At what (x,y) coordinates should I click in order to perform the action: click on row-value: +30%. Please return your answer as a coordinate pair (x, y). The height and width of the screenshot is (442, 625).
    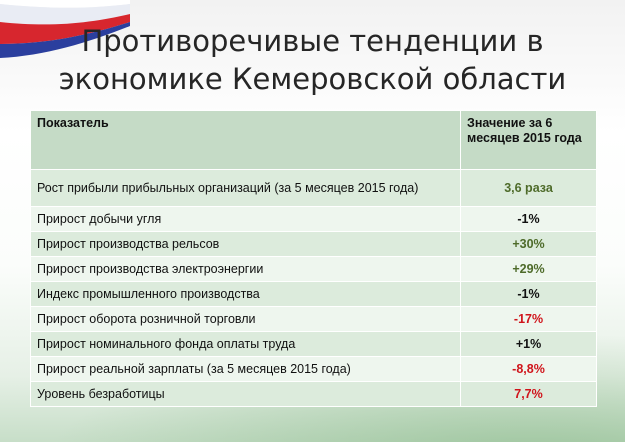
    Looking at the image, I should click on (528, 244).